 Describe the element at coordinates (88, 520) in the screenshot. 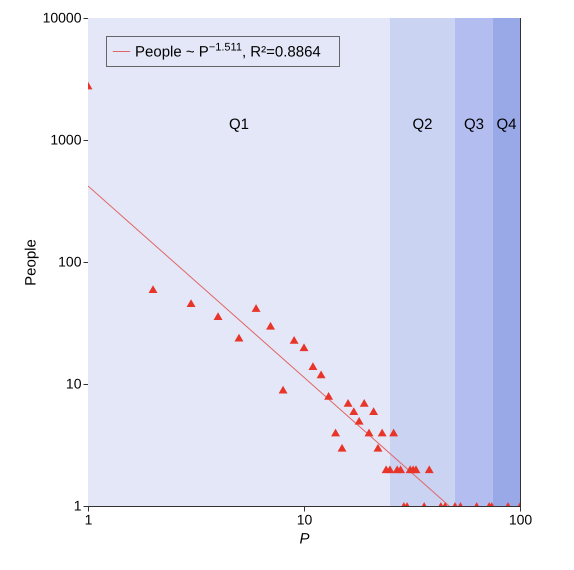

I see `x-tick-label: 1` at that location.